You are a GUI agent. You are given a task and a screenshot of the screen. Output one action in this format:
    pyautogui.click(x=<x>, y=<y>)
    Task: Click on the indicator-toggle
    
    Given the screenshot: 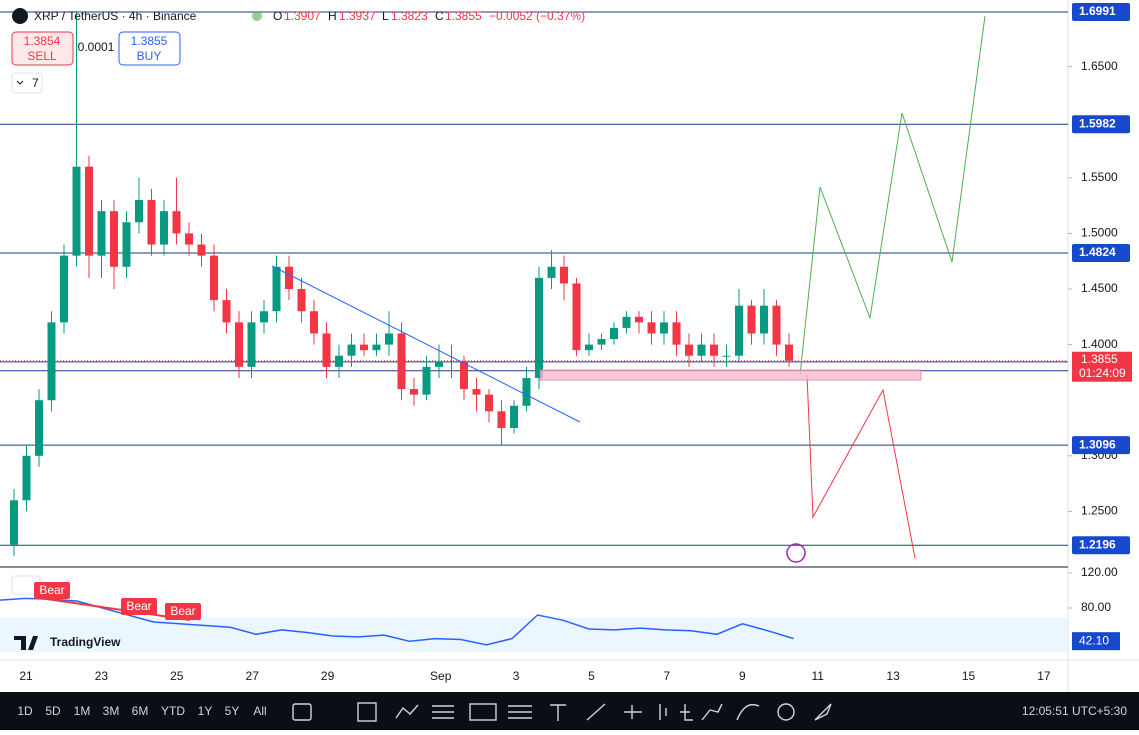 What is the action you would take?
    pyautogui.click(x=27, y=83)
    